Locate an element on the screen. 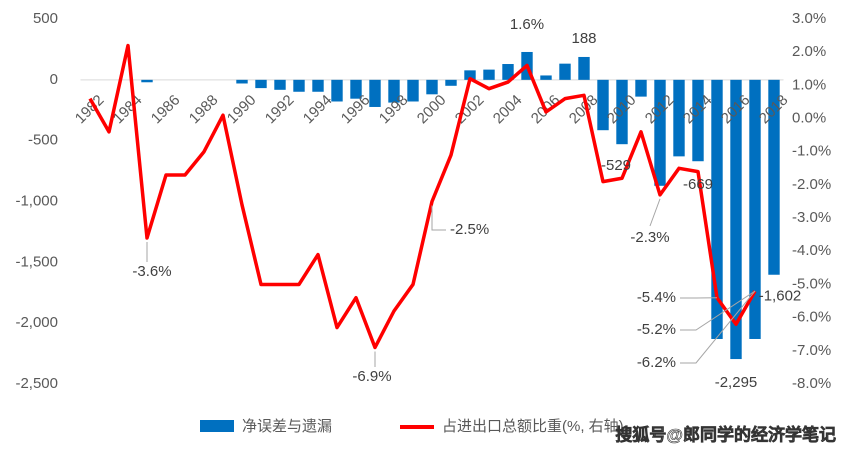  y-tick-label: 500 is located at coordinates (45, 18).